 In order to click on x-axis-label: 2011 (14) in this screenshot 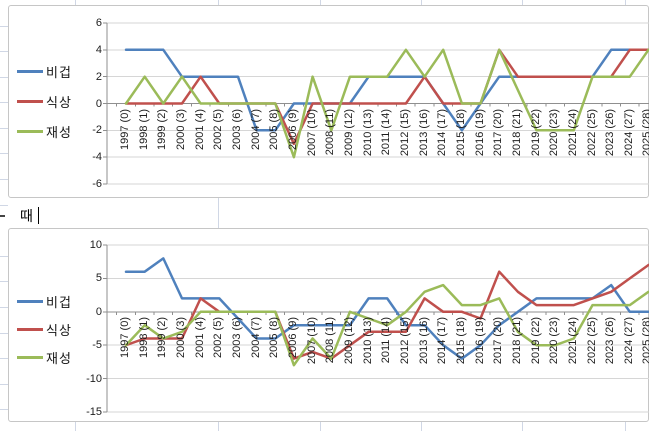, I will do `click(386, 131)`.